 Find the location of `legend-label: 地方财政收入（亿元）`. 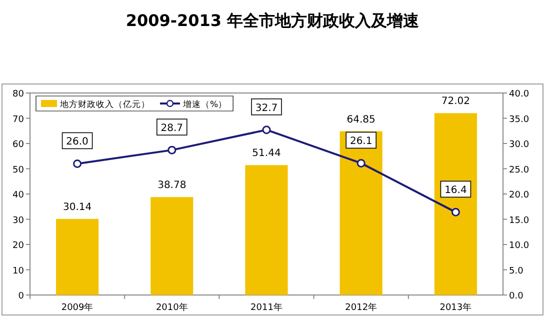

legend-label: 地方财政收入（亿元） is located at coordinates (104, 104).